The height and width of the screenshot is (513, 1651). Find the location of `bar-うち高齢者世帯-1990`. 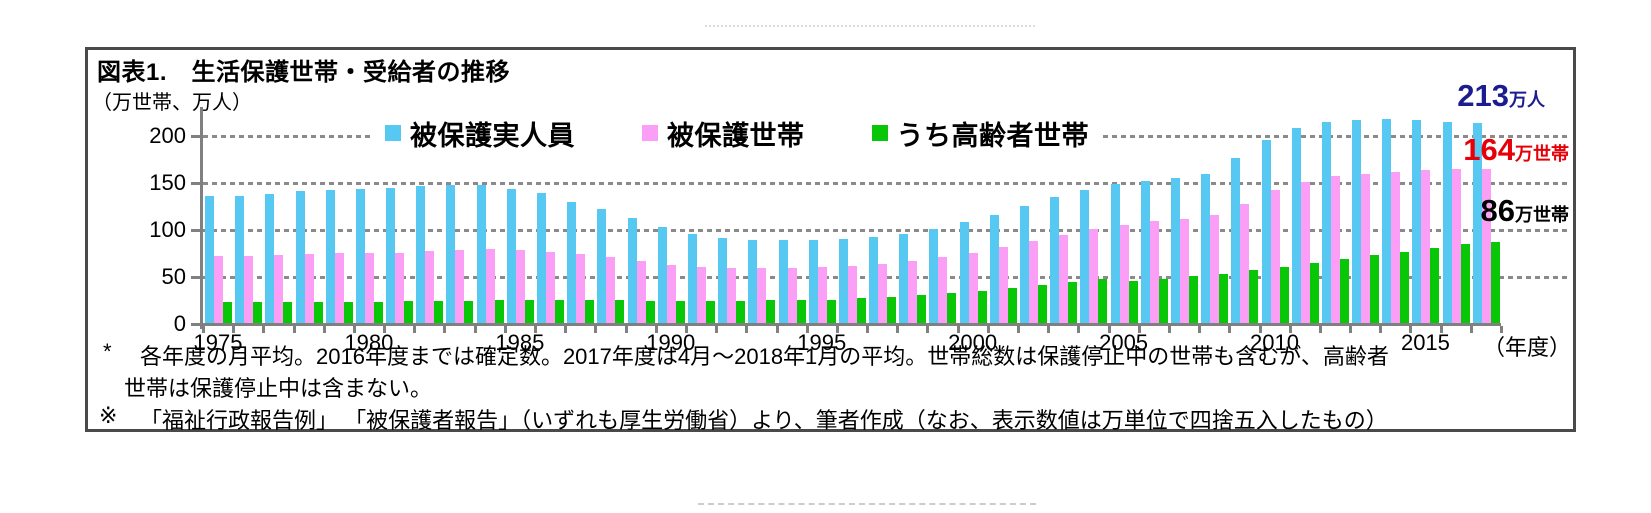

bar-うち高齢者世帯-1990 is located at coordinates (680, 312).